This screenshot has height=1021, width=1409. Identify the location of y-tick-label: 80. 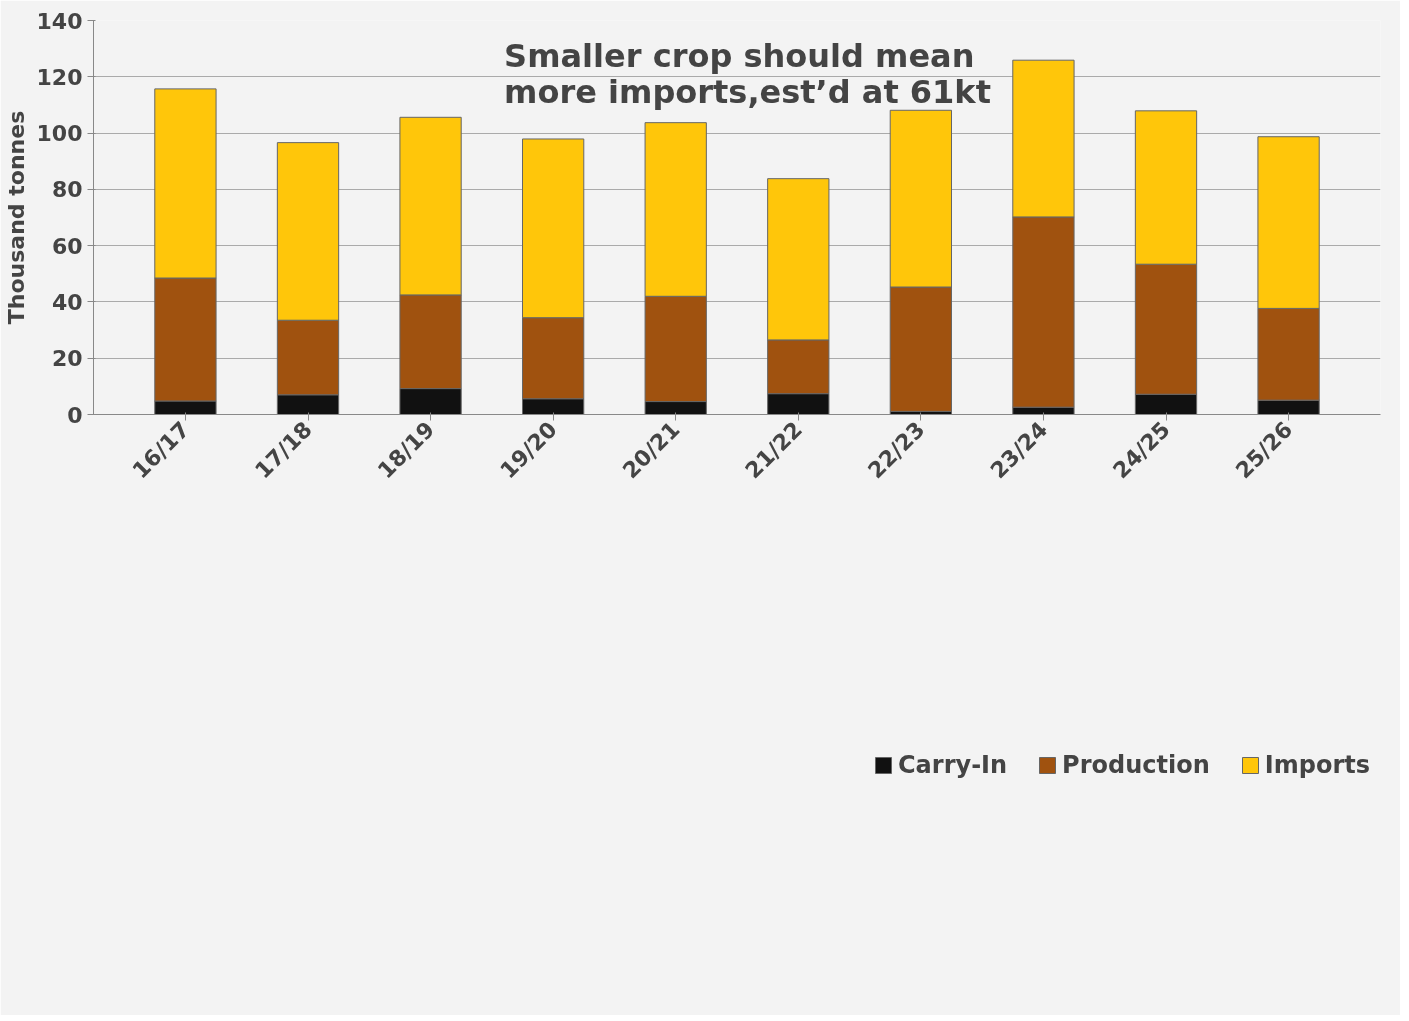
(67, 190).